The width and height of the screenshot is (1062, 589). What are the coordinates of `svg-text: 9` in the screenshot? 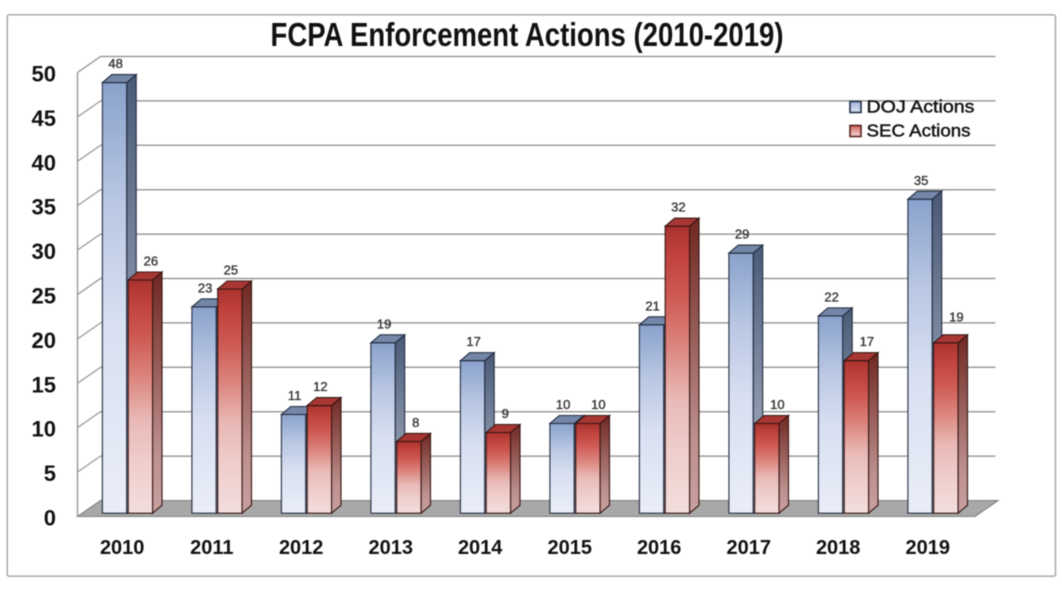 It's located at (505, 413).